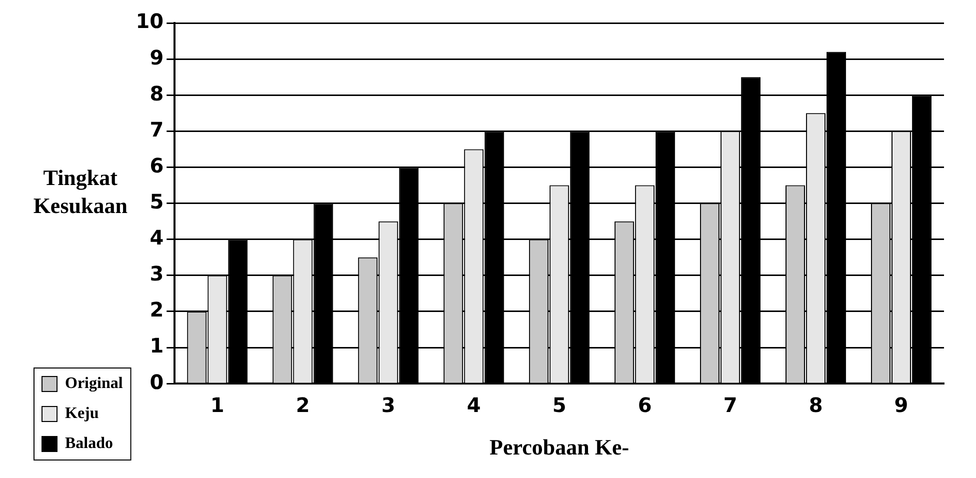 The width and height of the screenshot is (976, 478). What do you see at coordinates (157, 274) in the screenshot?
I see `y-tick-label: 3` at bounding box center [157, 274].